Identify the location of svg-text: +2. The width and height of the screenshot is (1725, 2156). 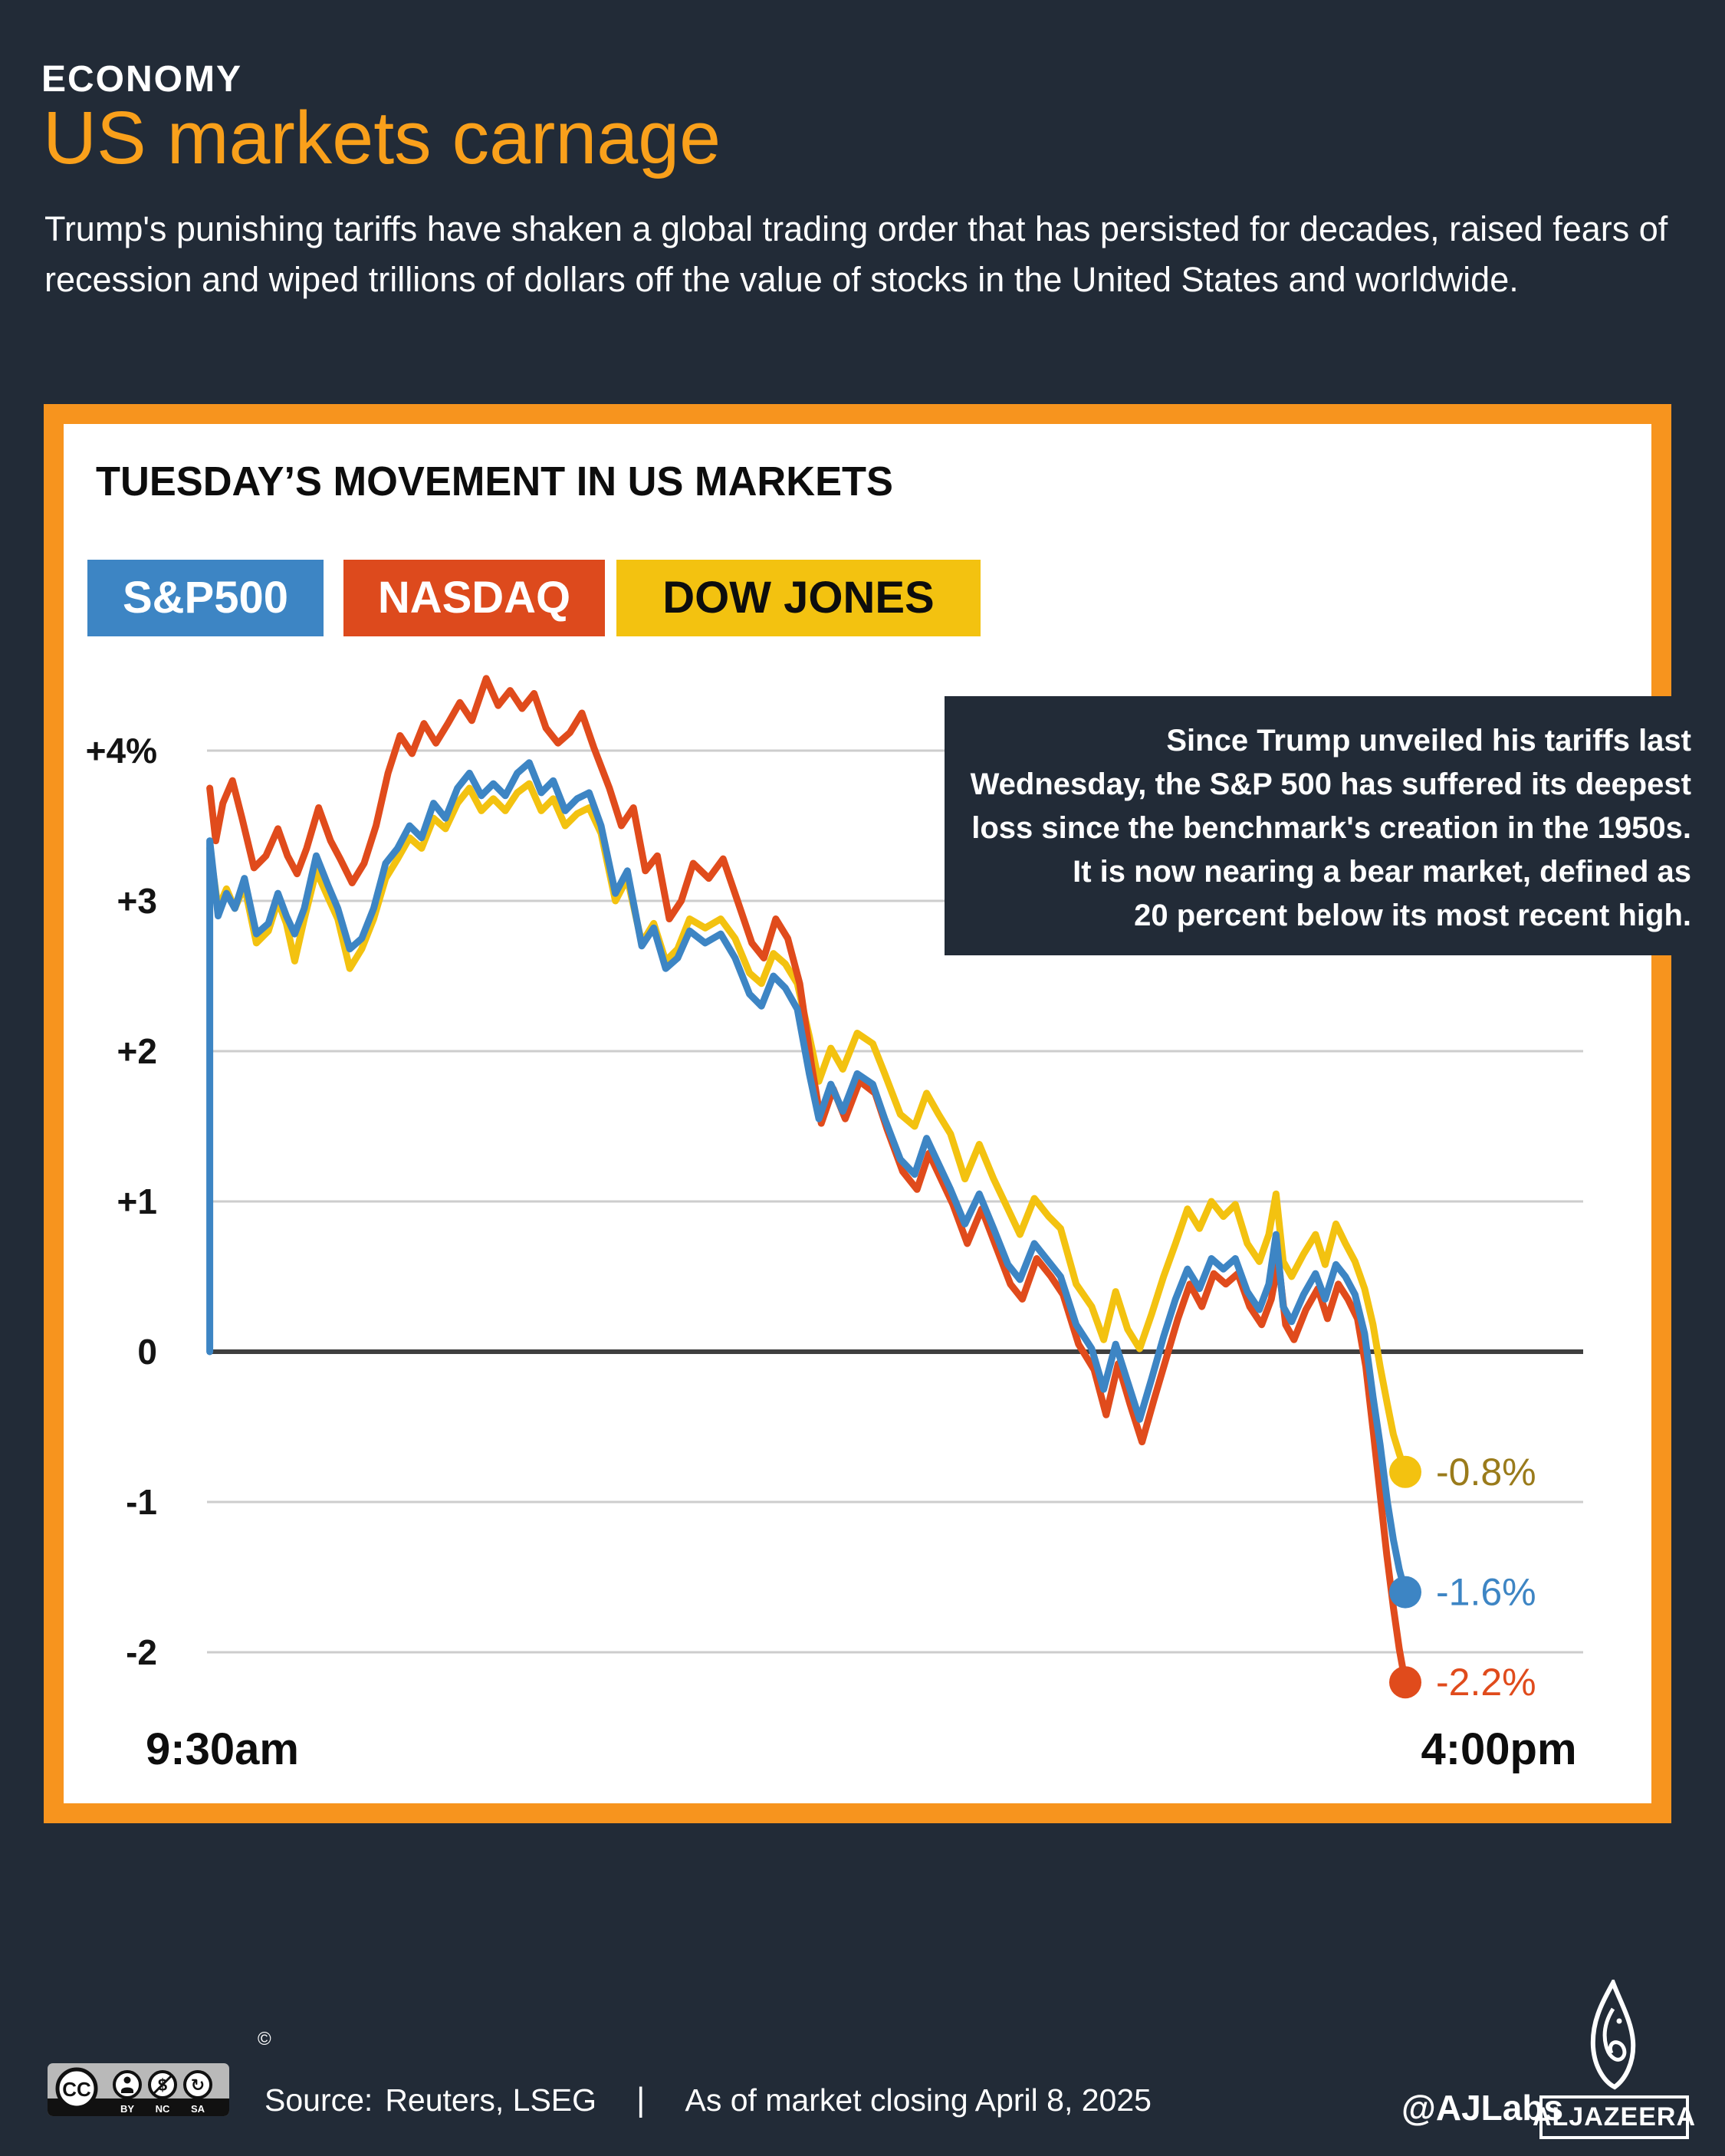
(137, 1051).